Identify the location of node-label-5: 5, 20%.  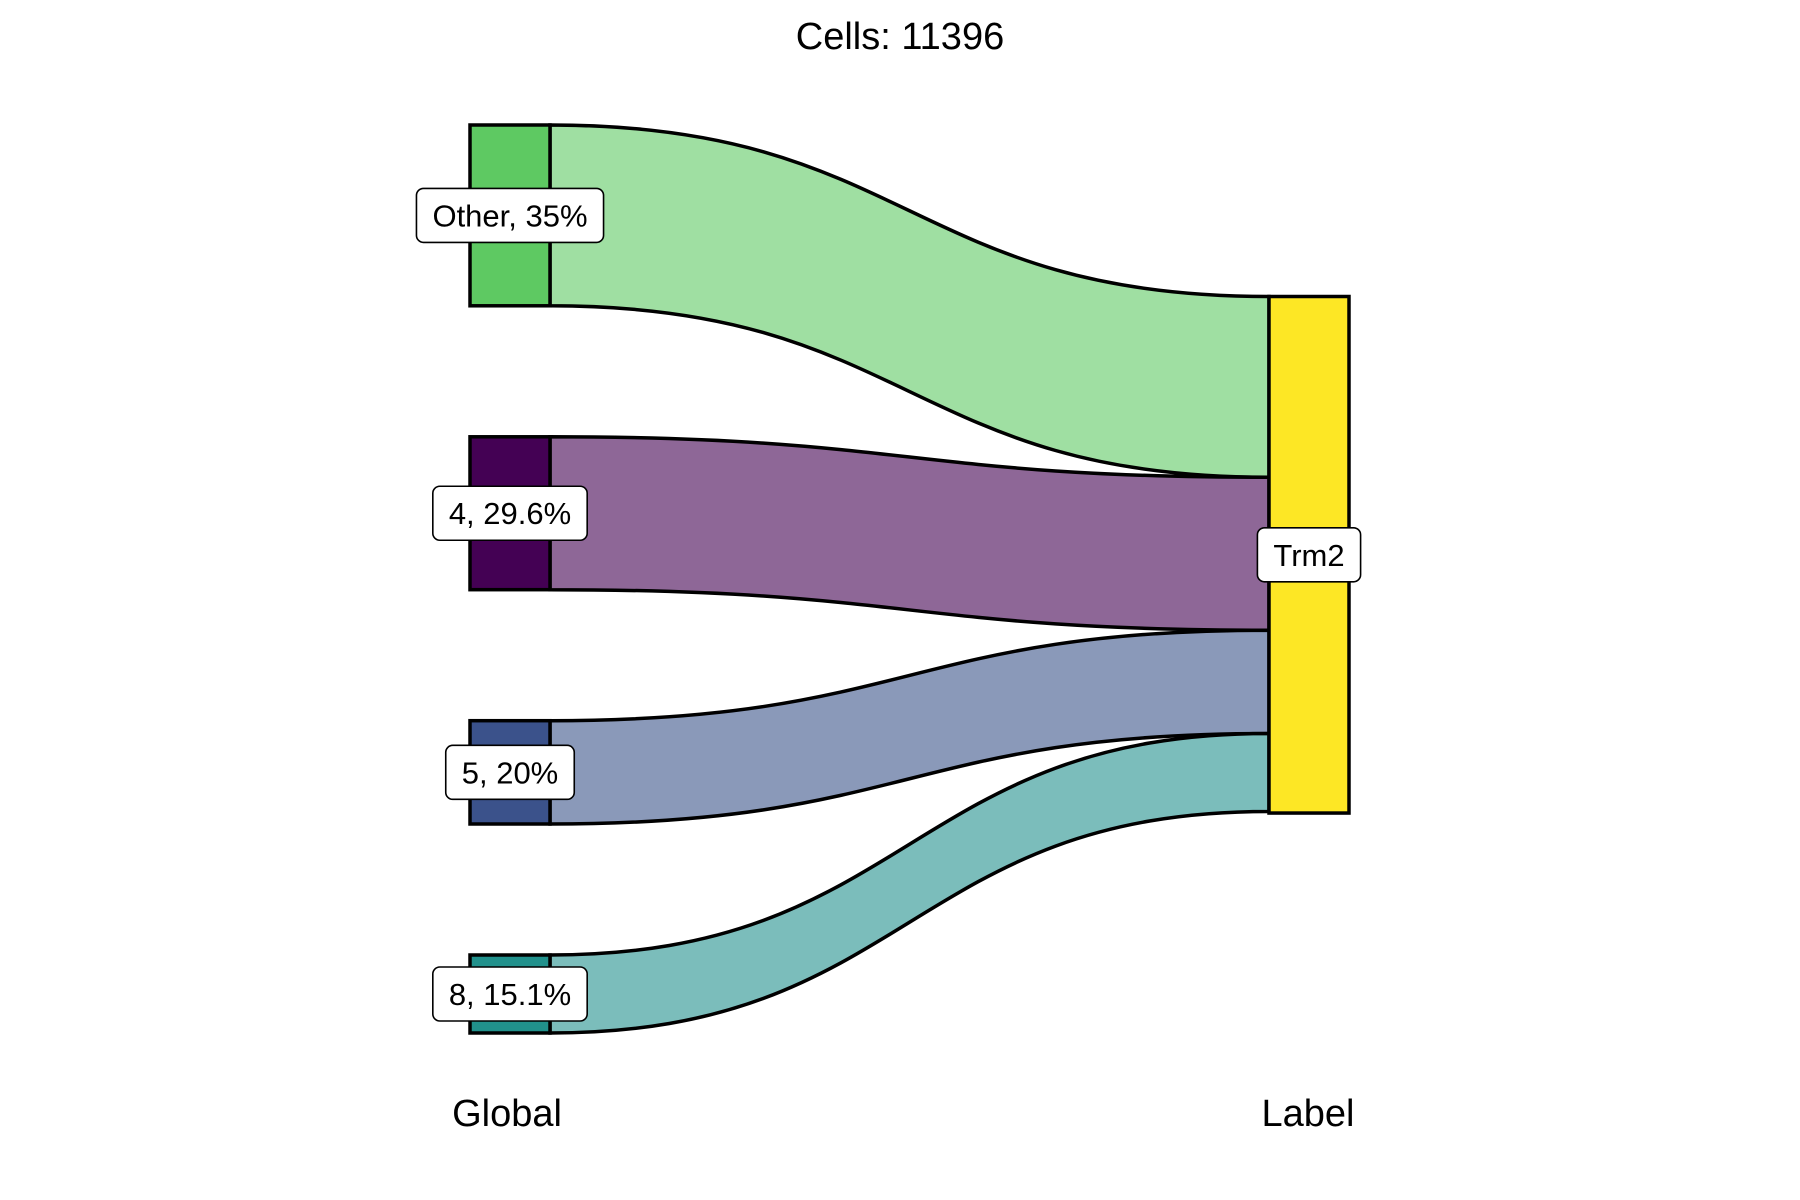
(510, 772).